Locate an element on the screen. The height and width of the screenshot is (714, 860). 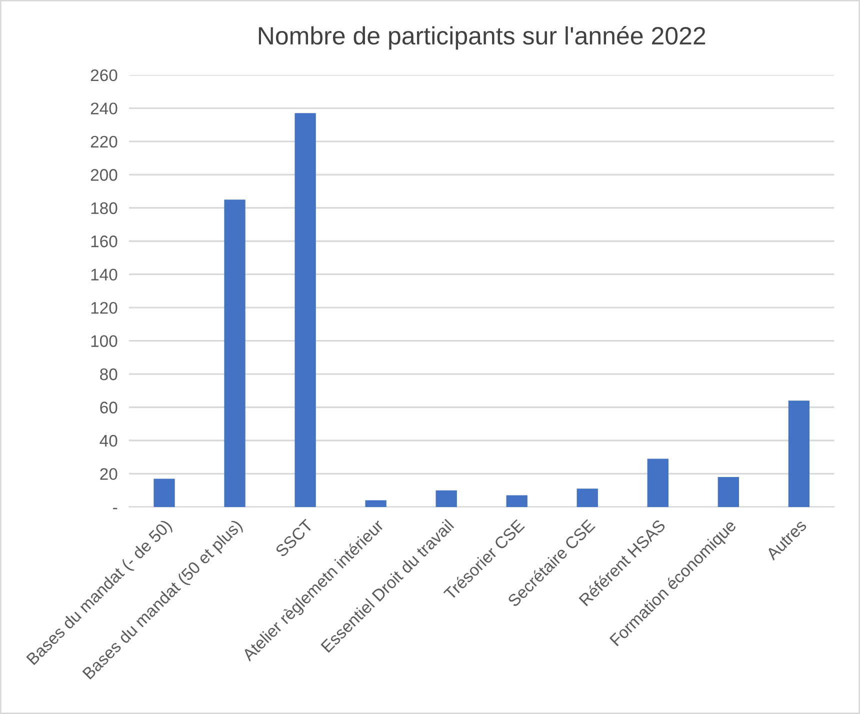
y-tick-label: 240 is located at coordinates (104, 108).